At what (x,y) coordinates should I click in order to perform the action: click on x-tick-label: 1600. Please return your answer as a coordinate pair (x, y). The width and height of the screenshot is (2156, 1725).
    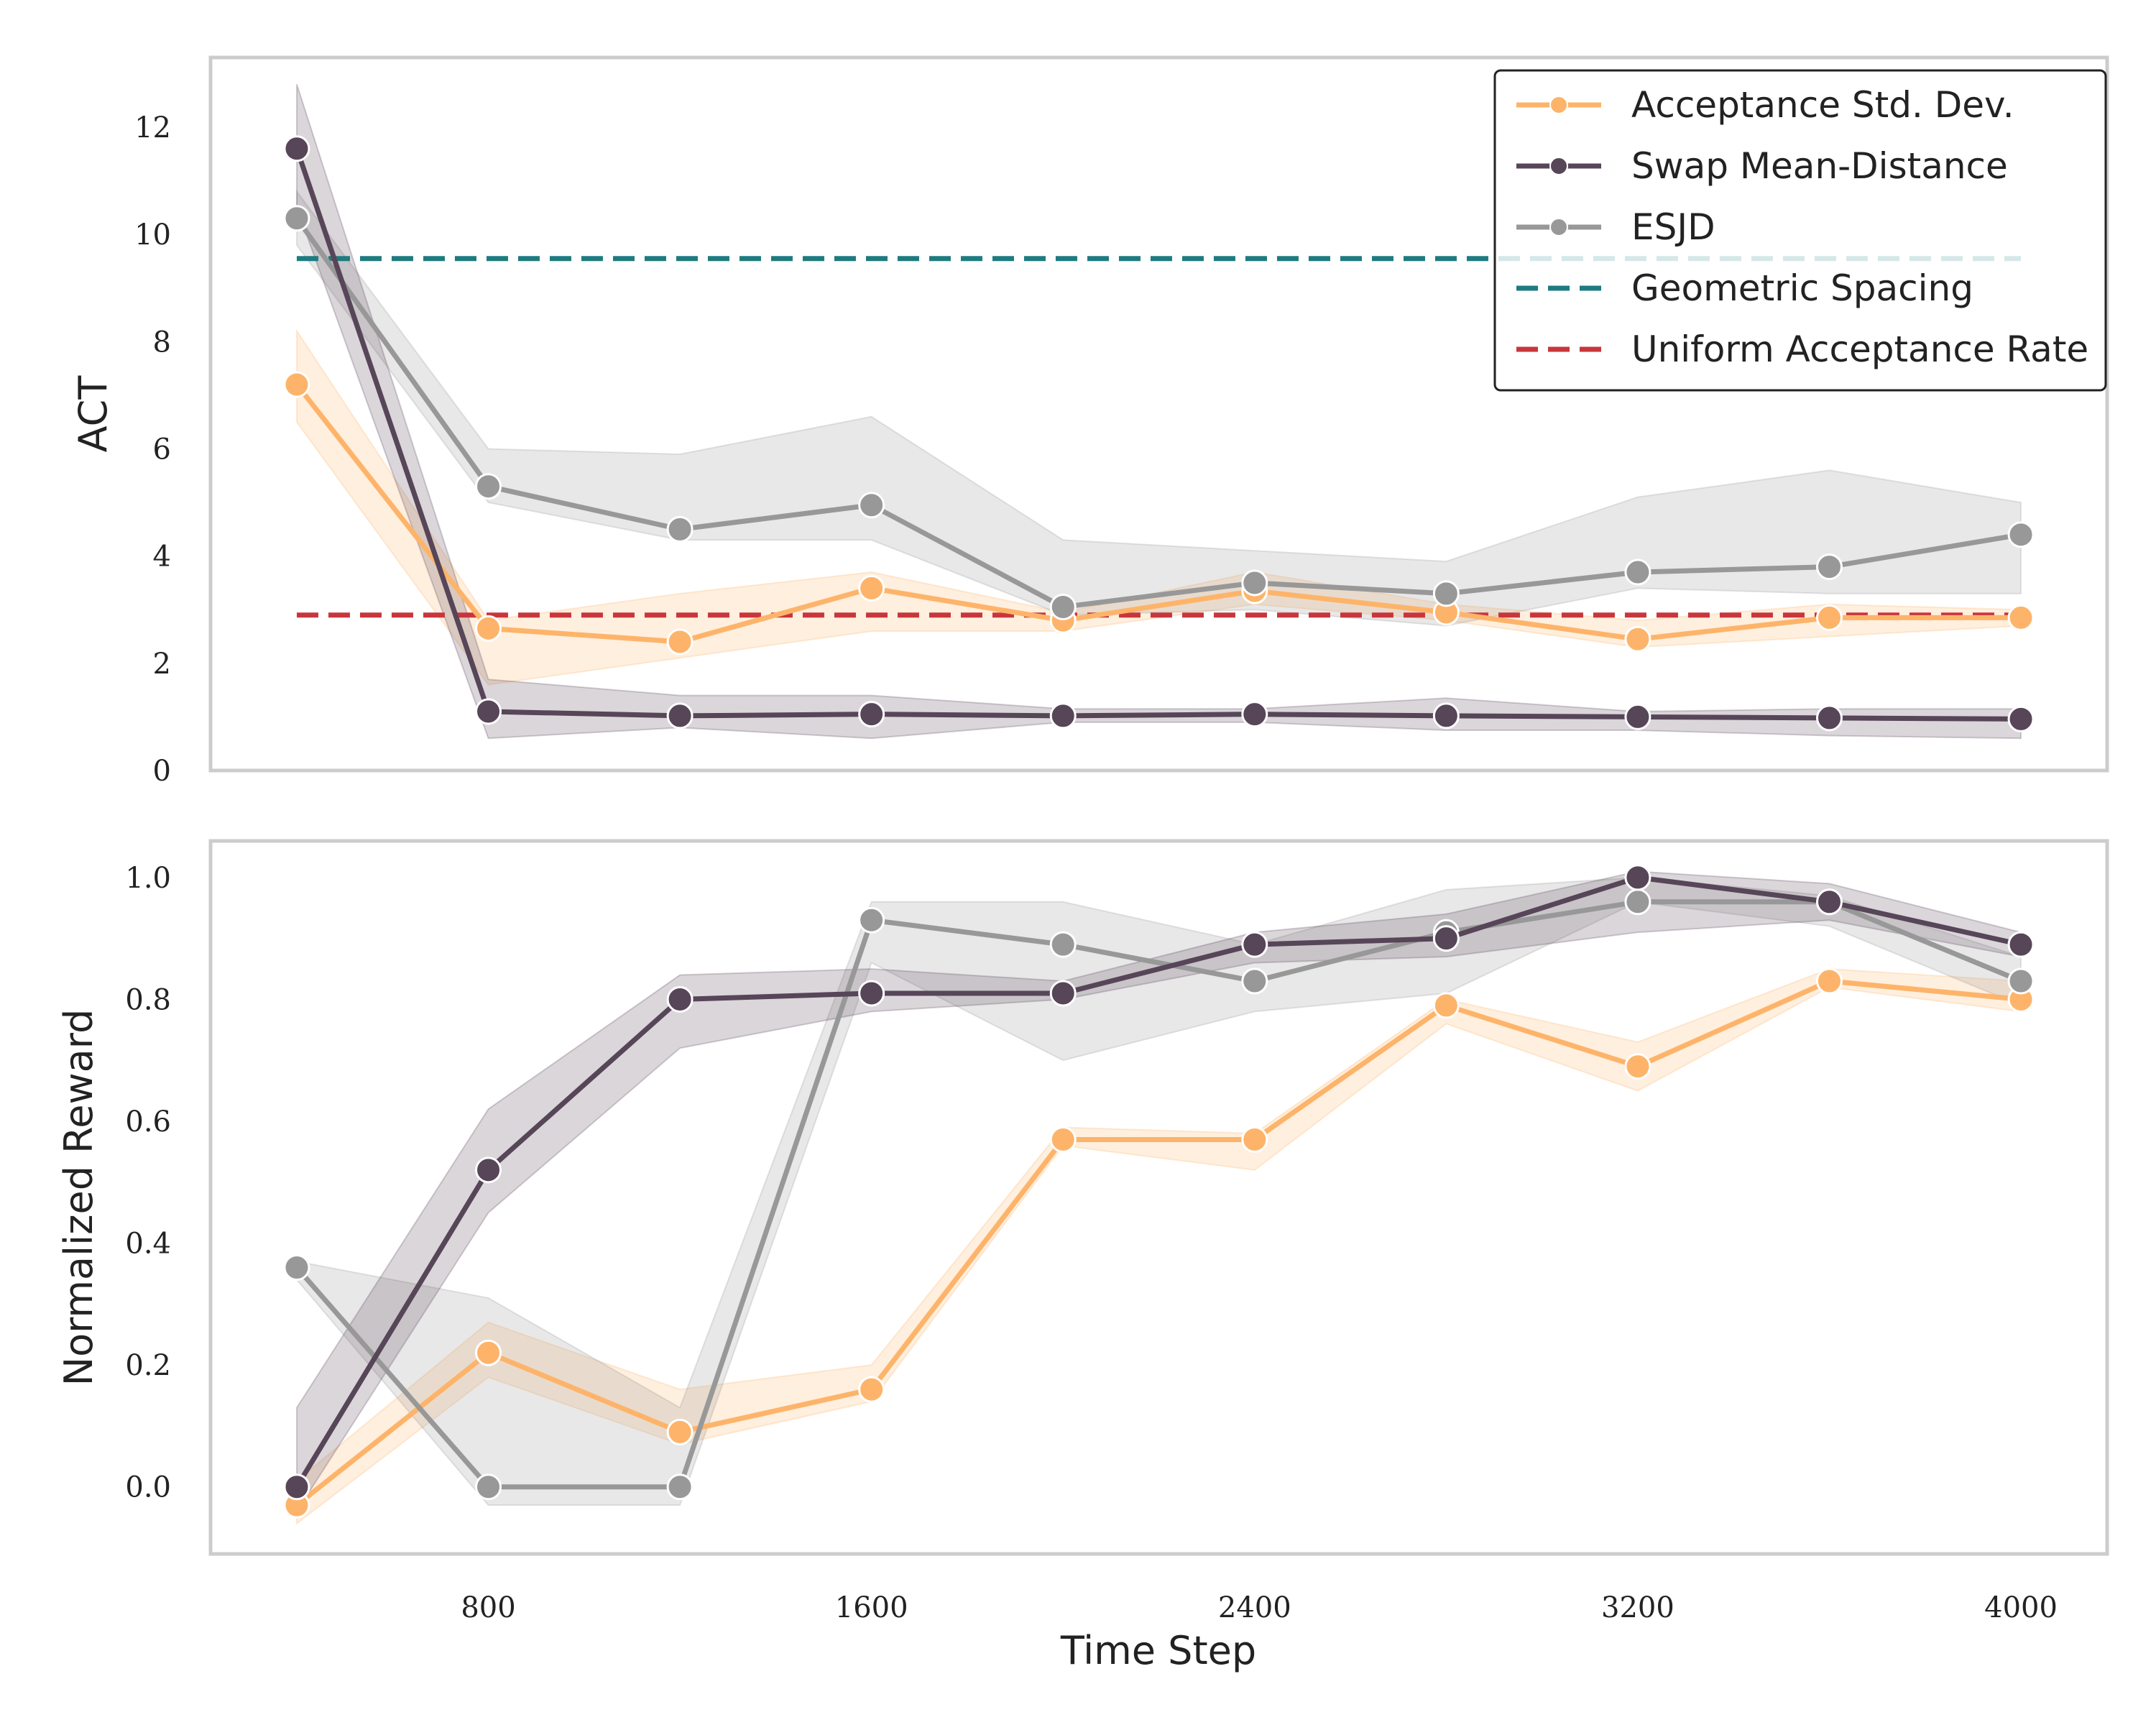
    Looking at the image, I should click on (871, 1607).